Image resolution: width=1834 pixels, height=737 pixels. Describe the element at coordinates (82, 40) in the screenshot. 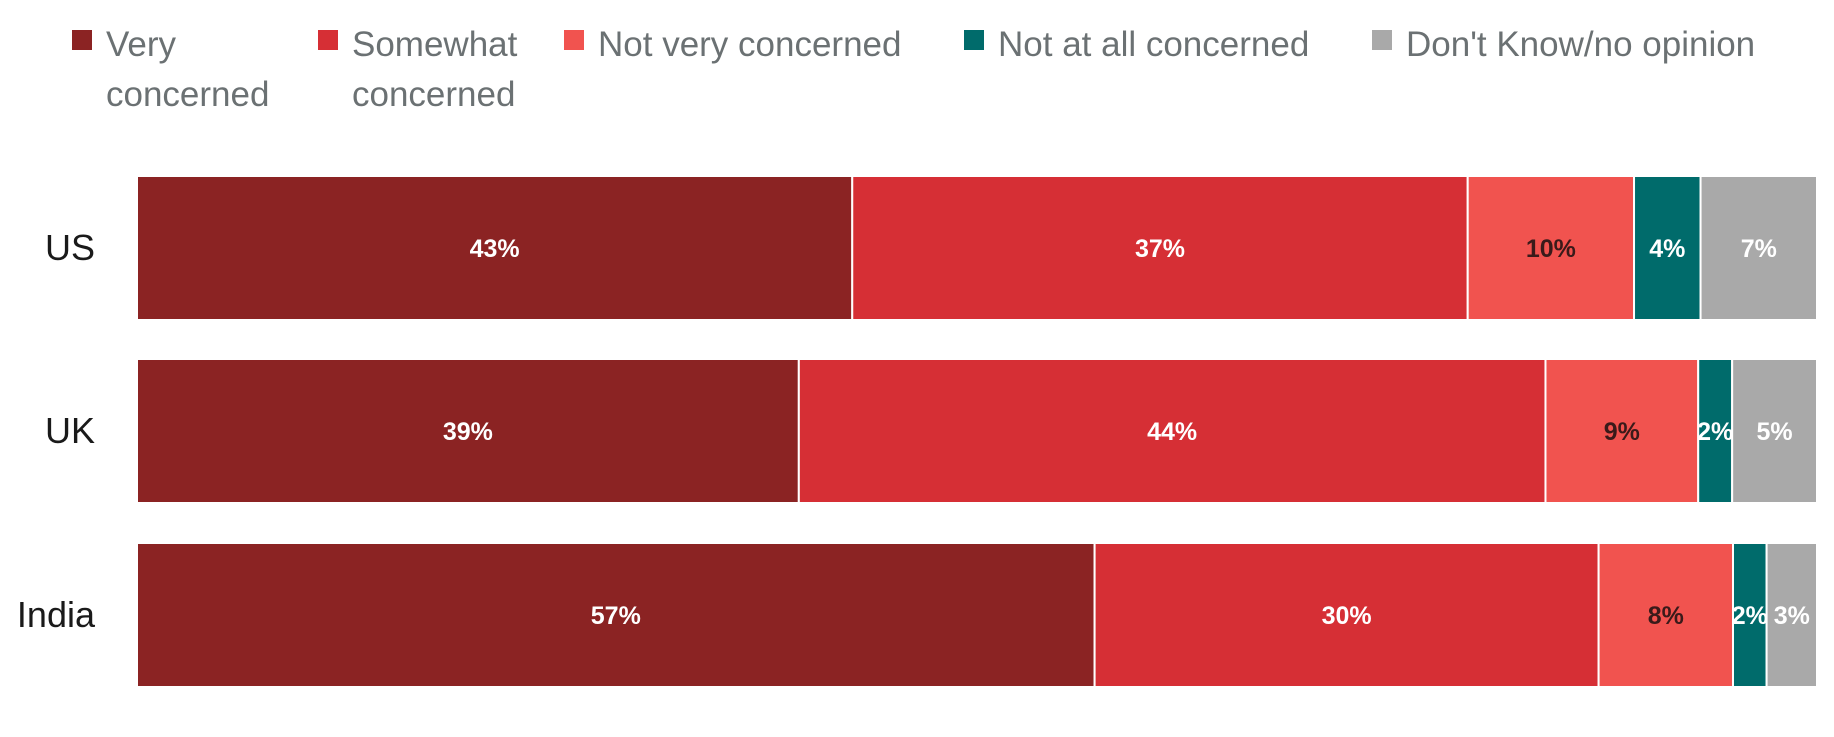

I see `legend-swatch-very-concerned` at that location.